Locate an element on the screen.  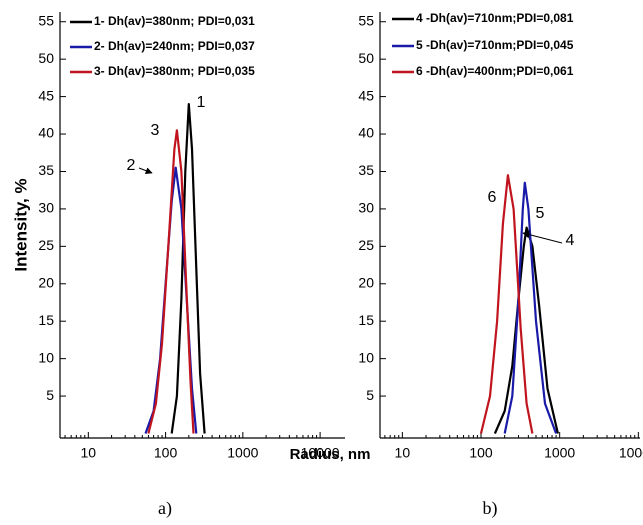
legend-label: 5 -Dh(av)=710nm;PDI=0,045 is located at coordinates (495, 45).